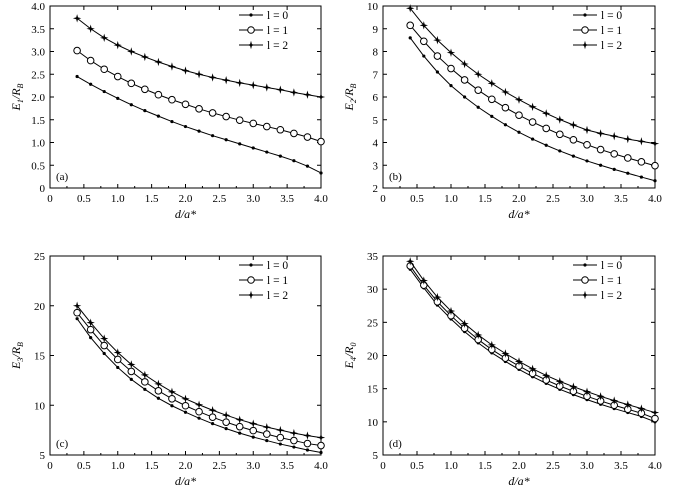  Describe the element at coordinates (38, 7) in the screenshot. I see `y-tick-label: 4.0` at that location.